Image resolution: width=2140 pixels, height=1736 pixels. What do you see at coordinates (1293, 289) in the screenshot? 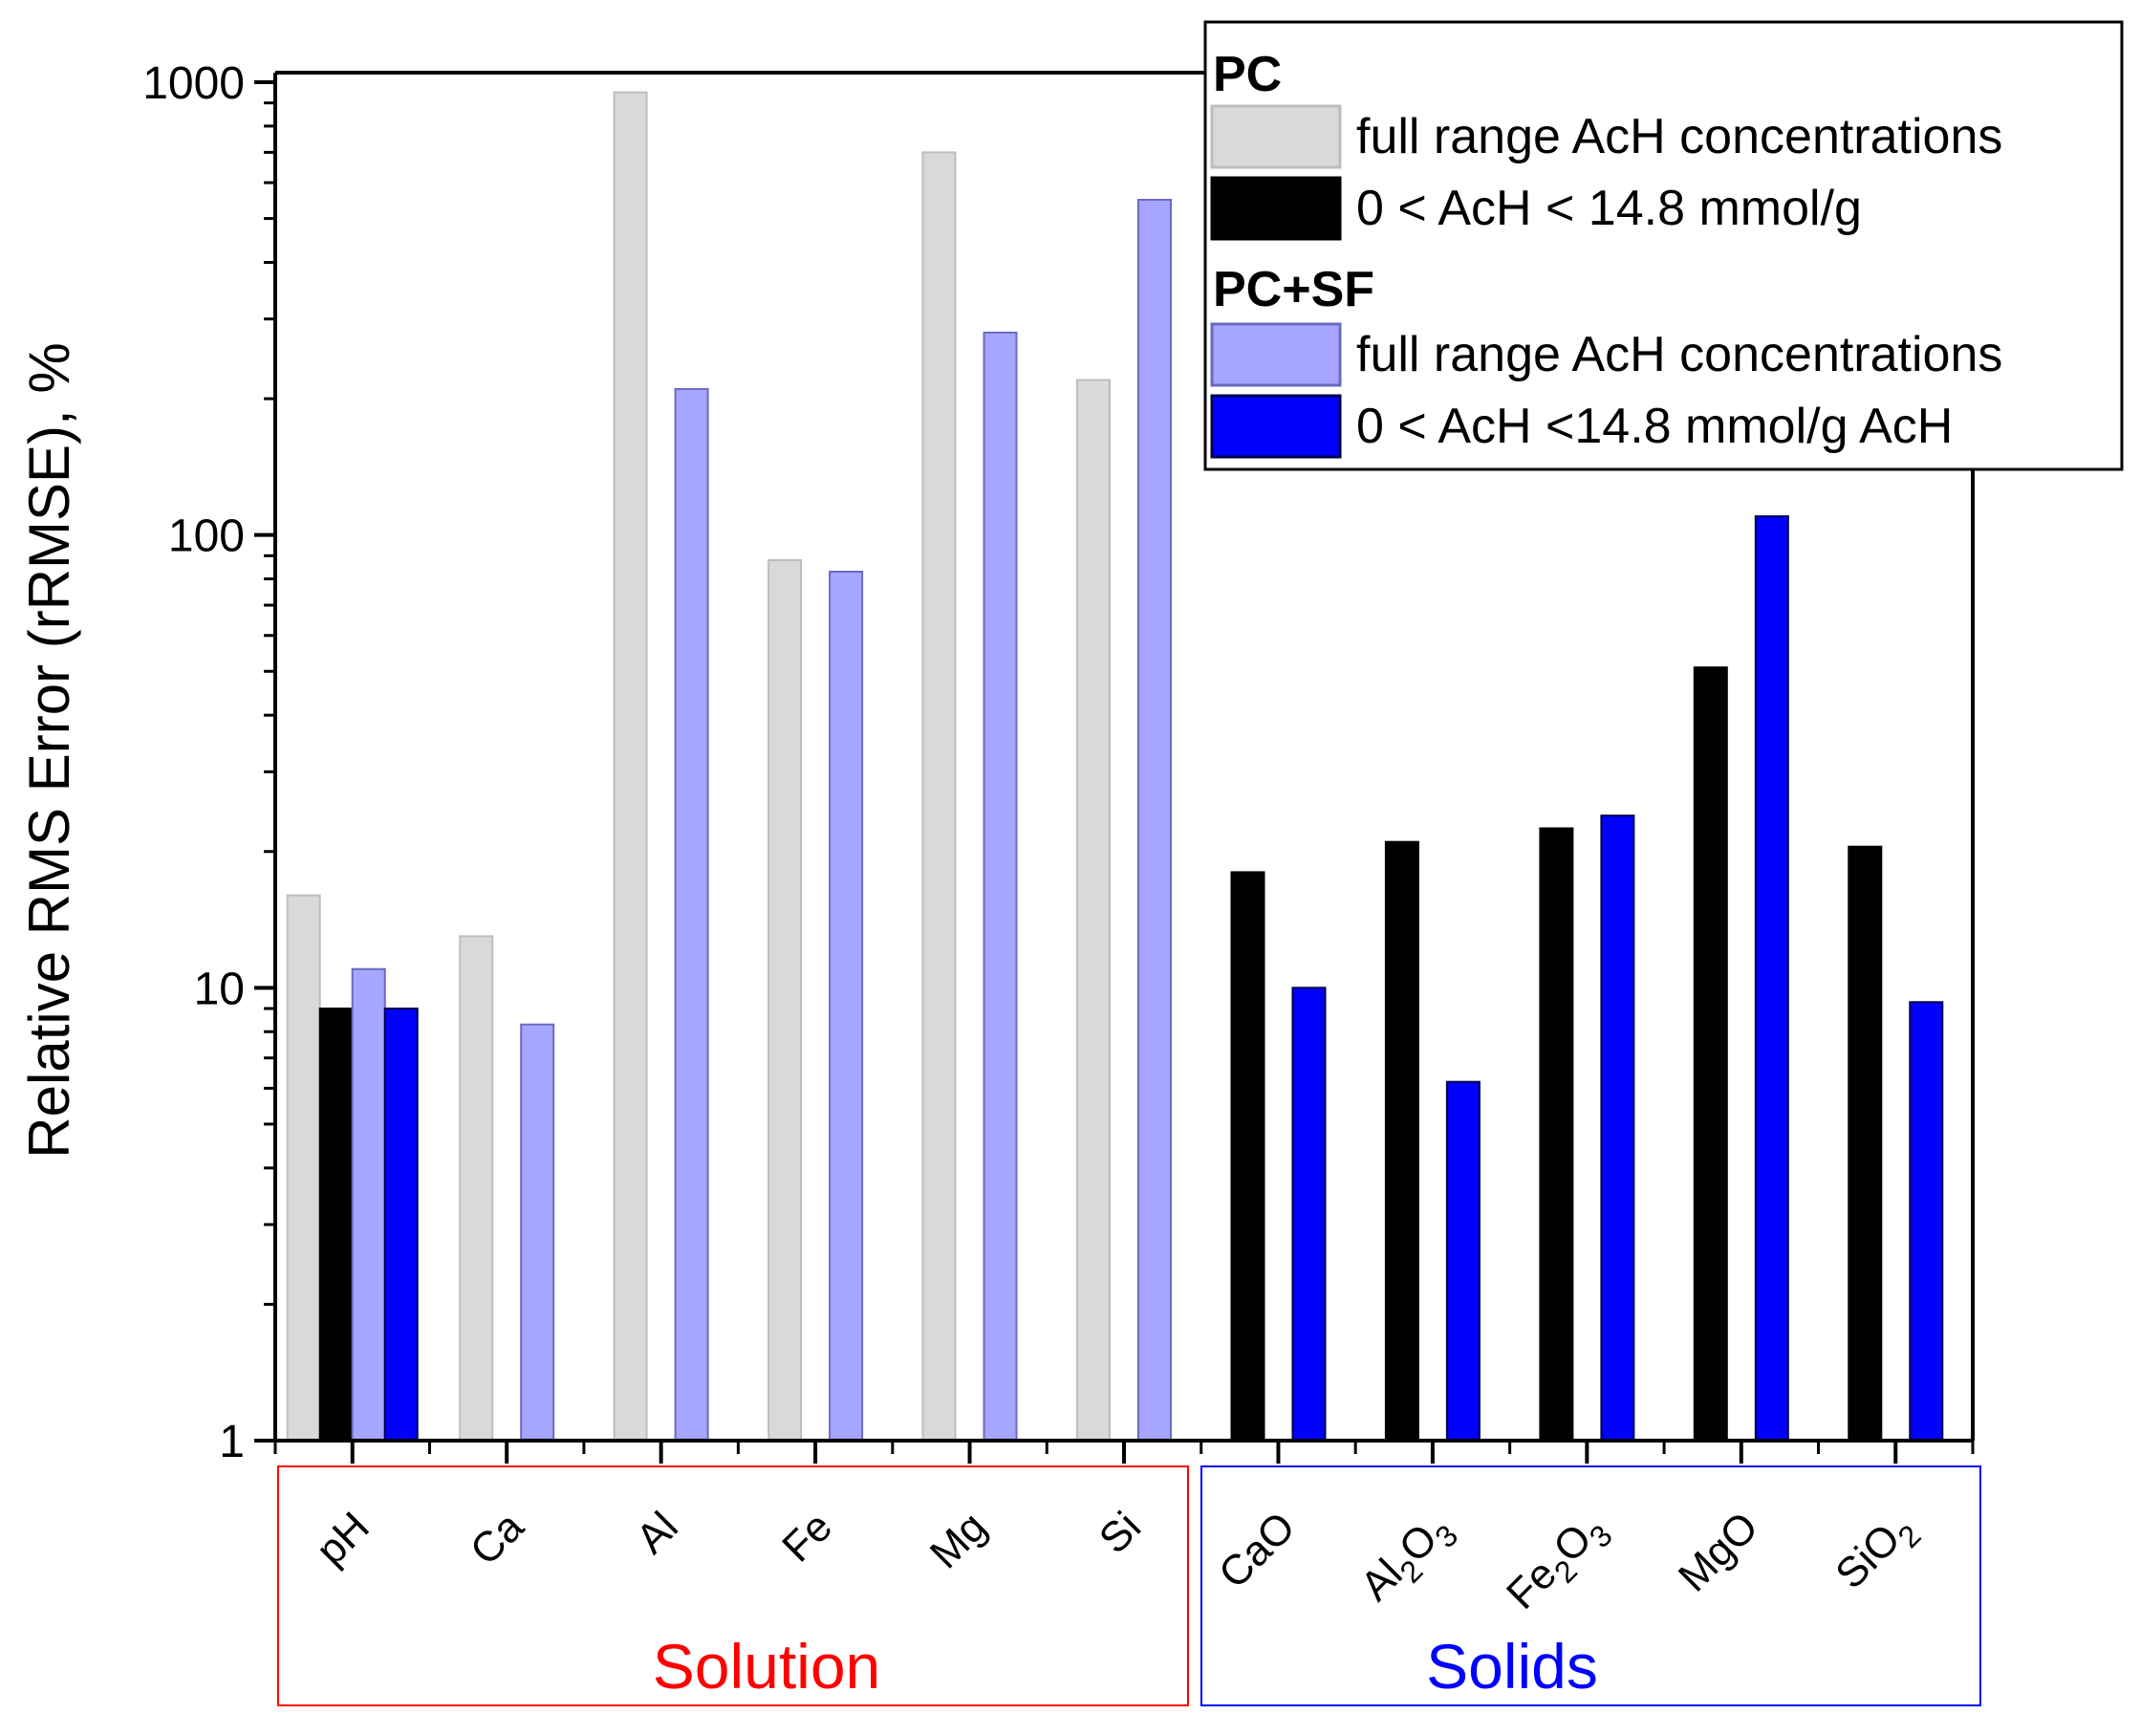
I see `legend-title-pc-sf: PC+SF` at bounding box center [1293, 289].